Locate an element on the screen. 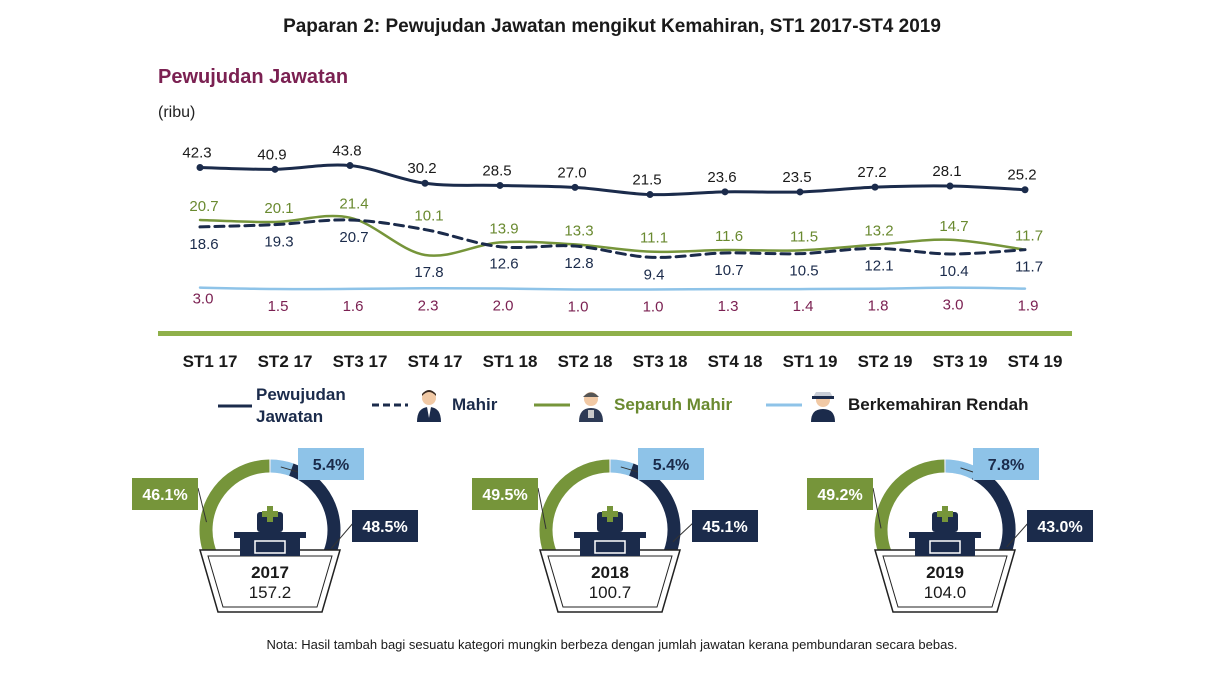 This screenshot has width=1224, height=677. callout-mahir: 48.5% is located at coordinates (384, 527).